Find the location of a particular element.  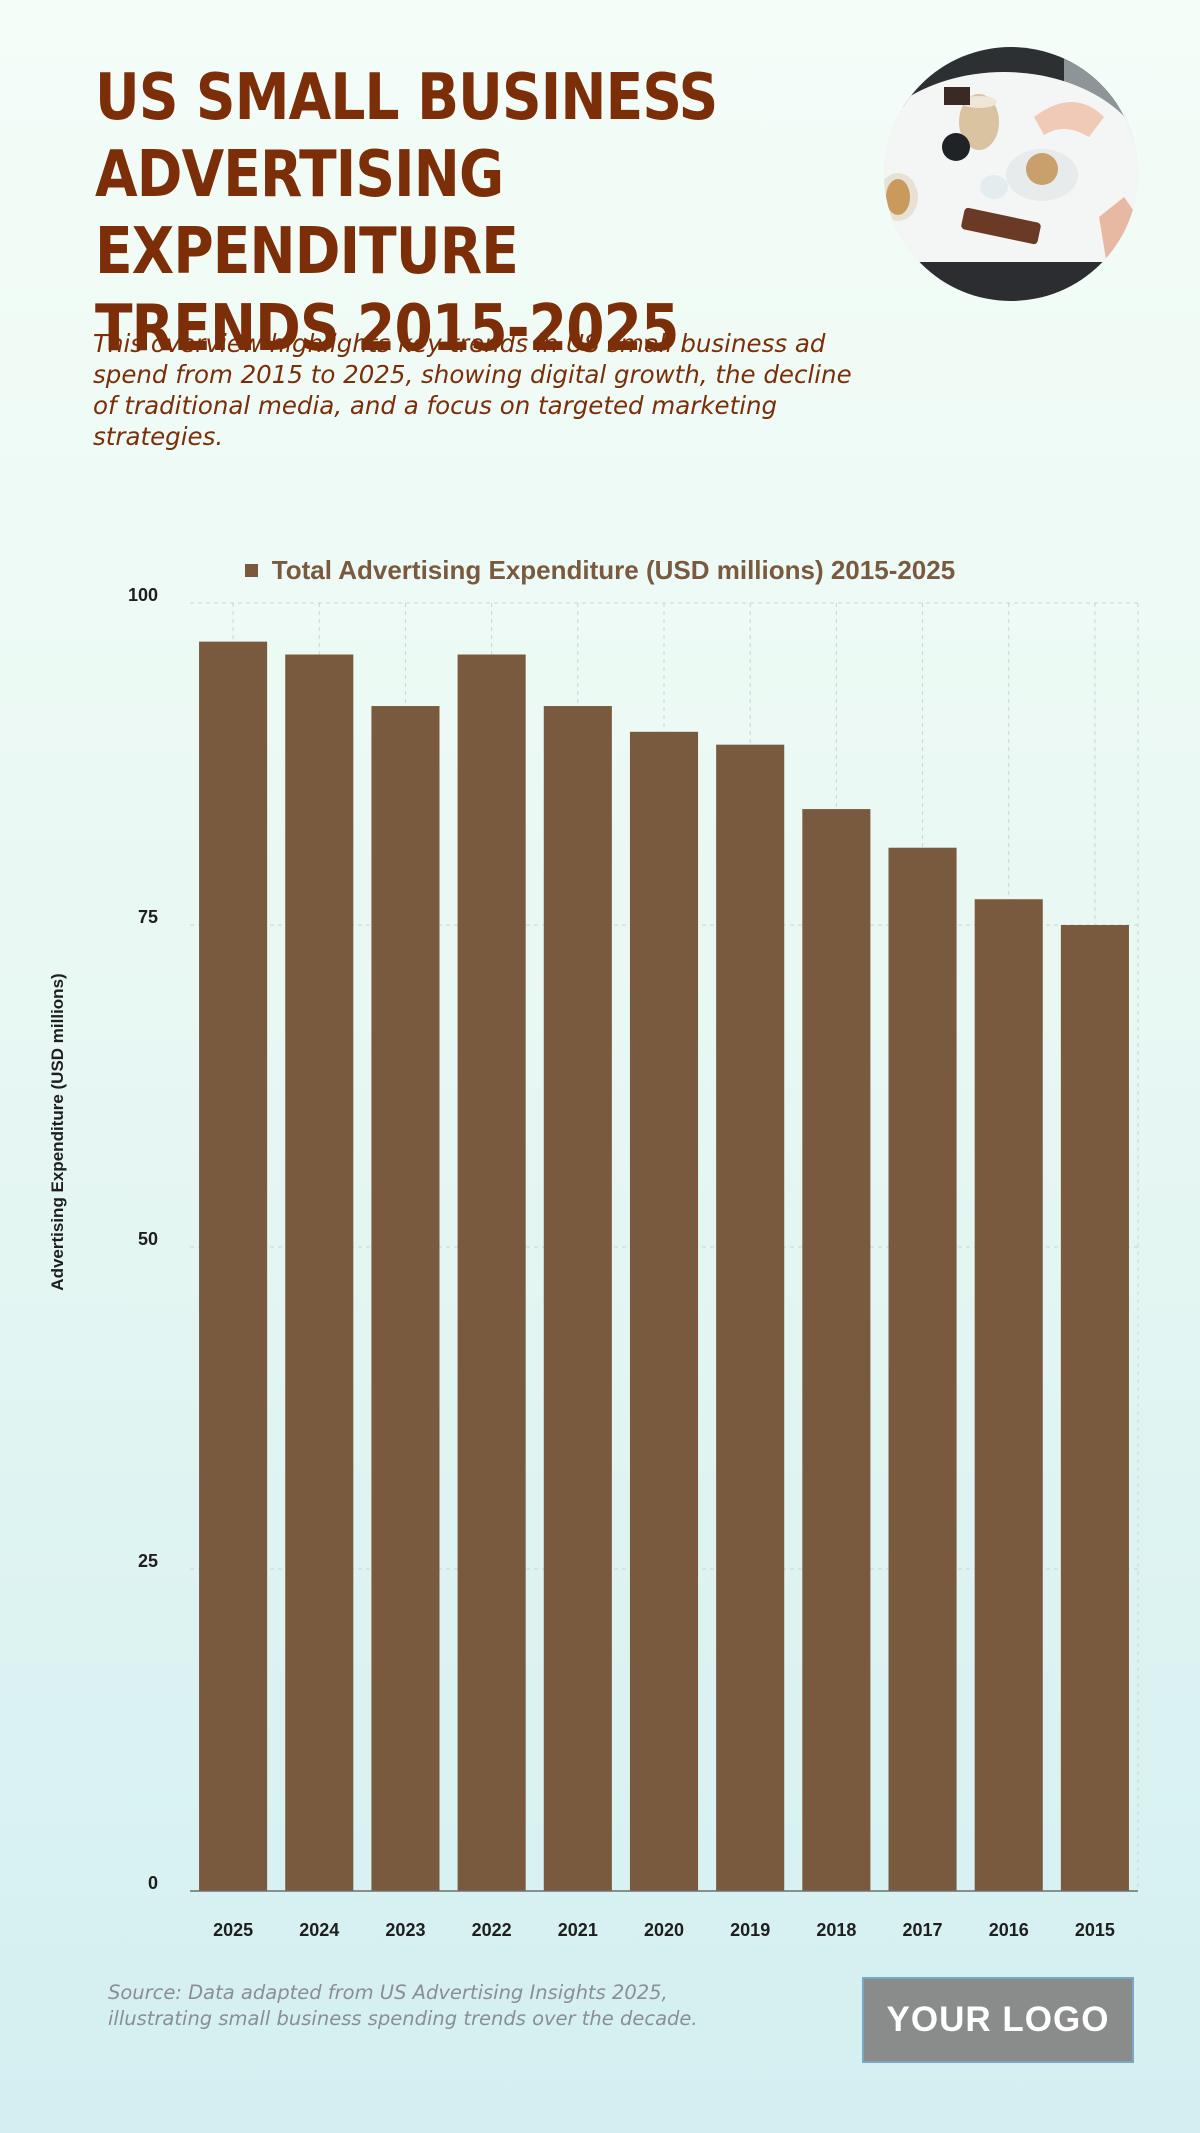

bar-2023 is located at coordinates (405, 1298).